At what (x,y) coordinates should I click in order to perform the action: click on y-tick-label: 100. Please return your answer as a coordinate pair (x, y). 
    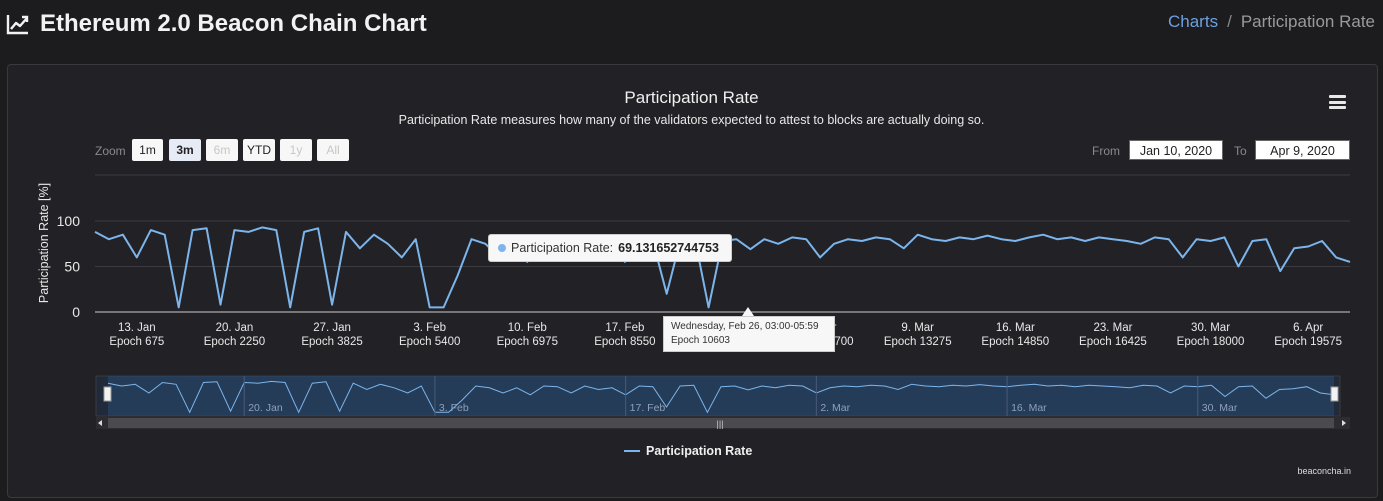
    Looking at the image, I should click on (69, 221).